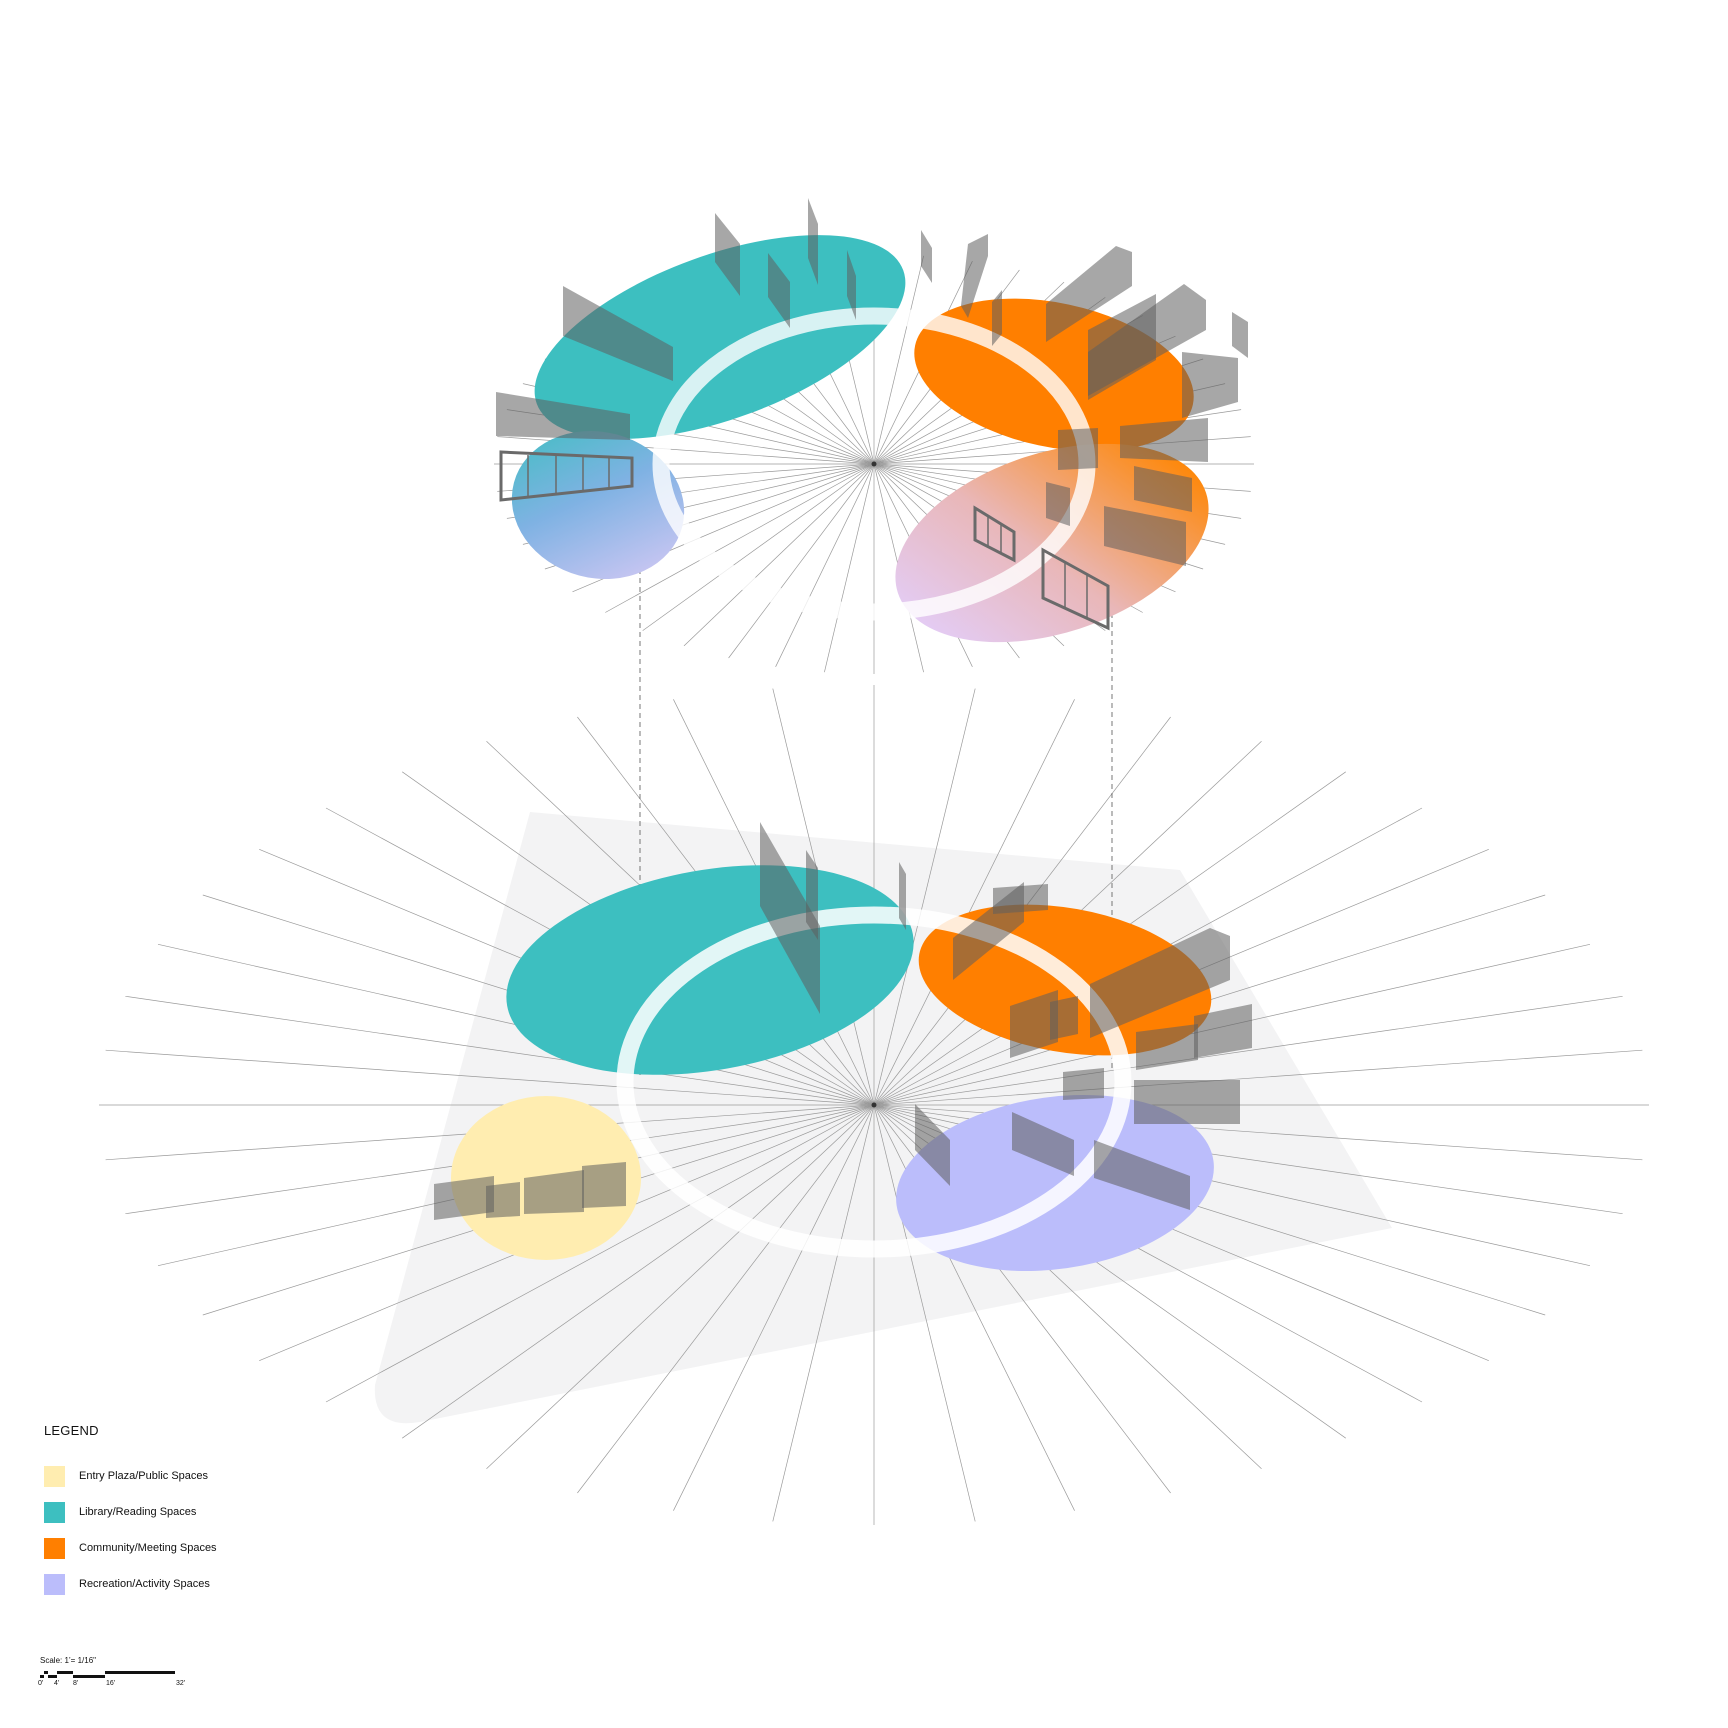  I want to click on scale-tick: 8', so click(76, 1683).